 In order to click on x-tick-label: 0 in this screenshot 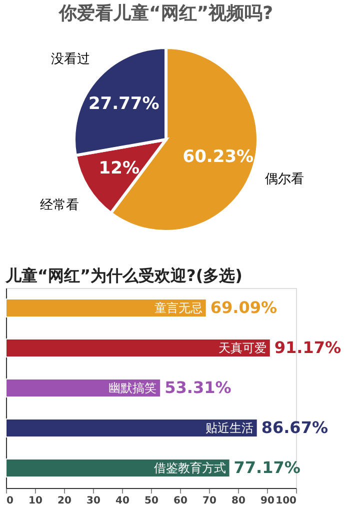, I will do `click(10, 501)`.